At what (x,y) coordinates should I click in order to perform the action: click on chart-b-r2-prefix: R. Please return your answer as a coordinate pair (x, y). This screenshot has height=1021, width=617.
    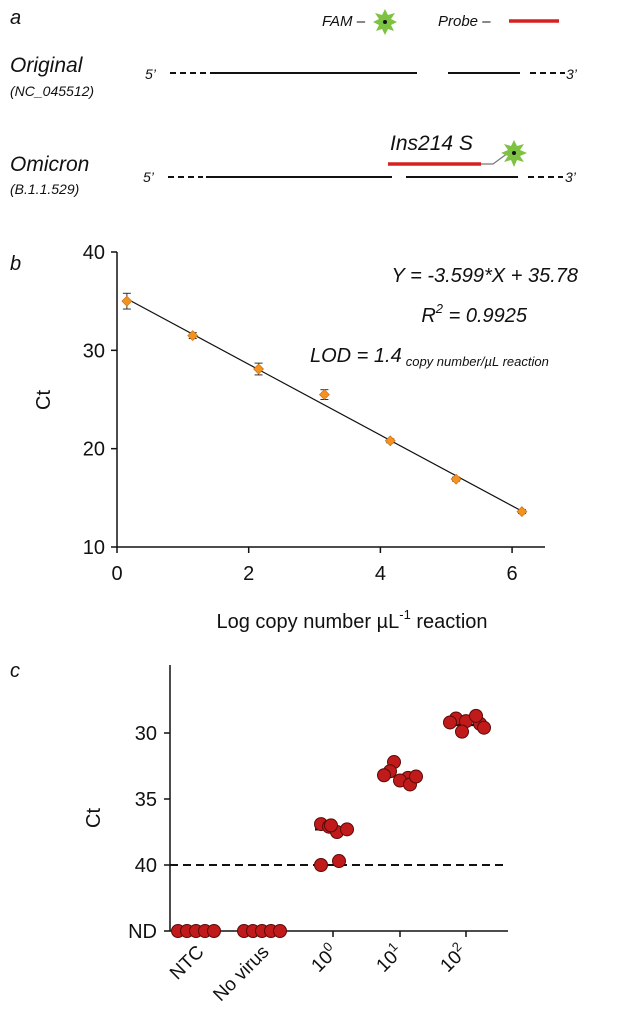
    Looking at the image, I should click on (428, 316).